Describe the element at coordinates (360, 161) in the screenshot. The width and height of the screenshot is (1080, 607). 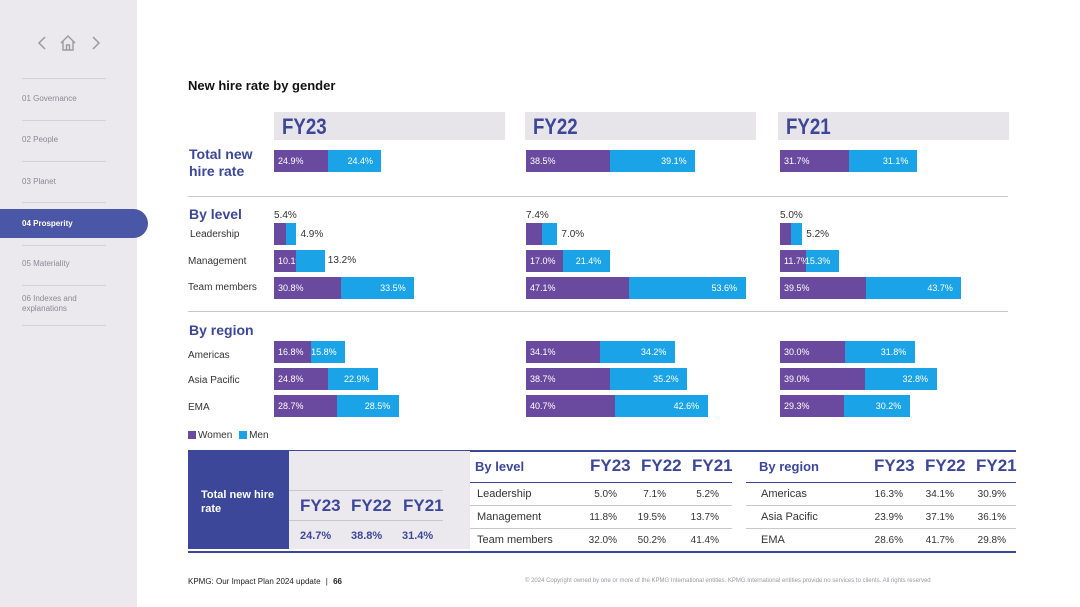
I see `data-label-men: 24.4%` at that location.